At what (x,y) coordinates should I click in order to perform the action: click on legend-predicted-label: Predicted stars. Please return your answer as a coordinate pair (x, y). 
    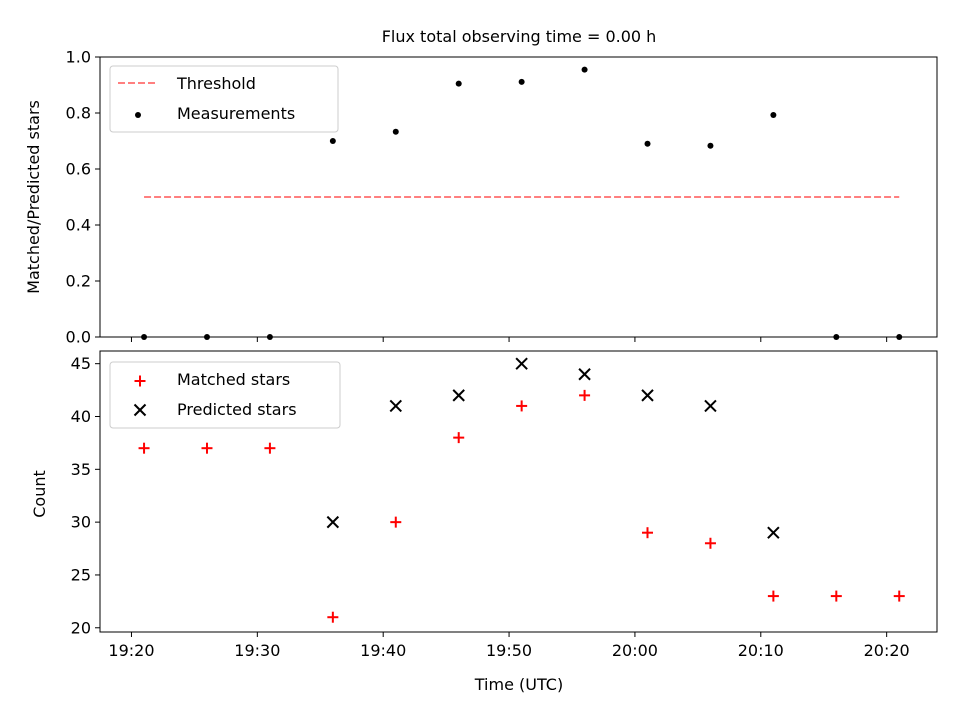
    Looking at the image, I should click on (237, 409).